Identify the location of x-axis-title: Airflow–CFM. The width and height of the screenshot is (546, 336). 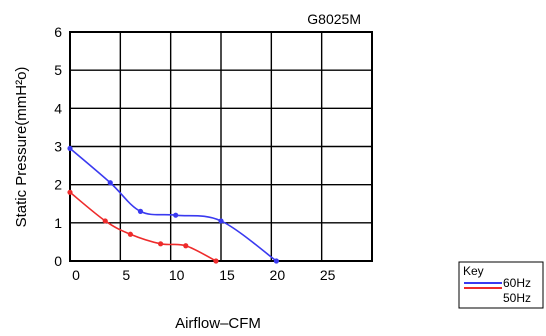
(218, 323).